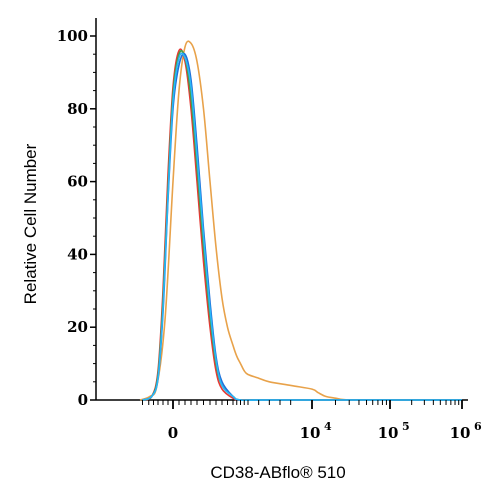 The width and height of the screenshot is (500, 500). I want to click on x-tick-exponent: 4, so click(328, 426).